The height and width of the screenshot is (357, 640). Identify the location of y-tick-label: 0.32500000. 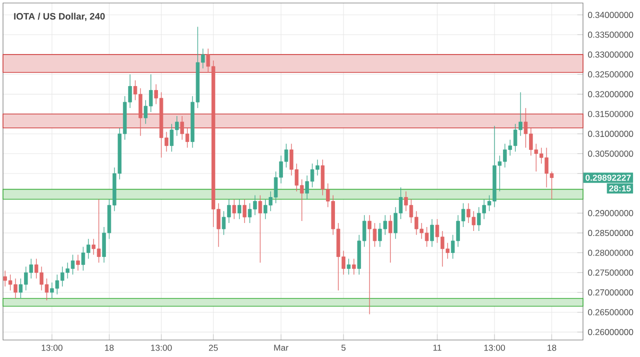
(611, 74).